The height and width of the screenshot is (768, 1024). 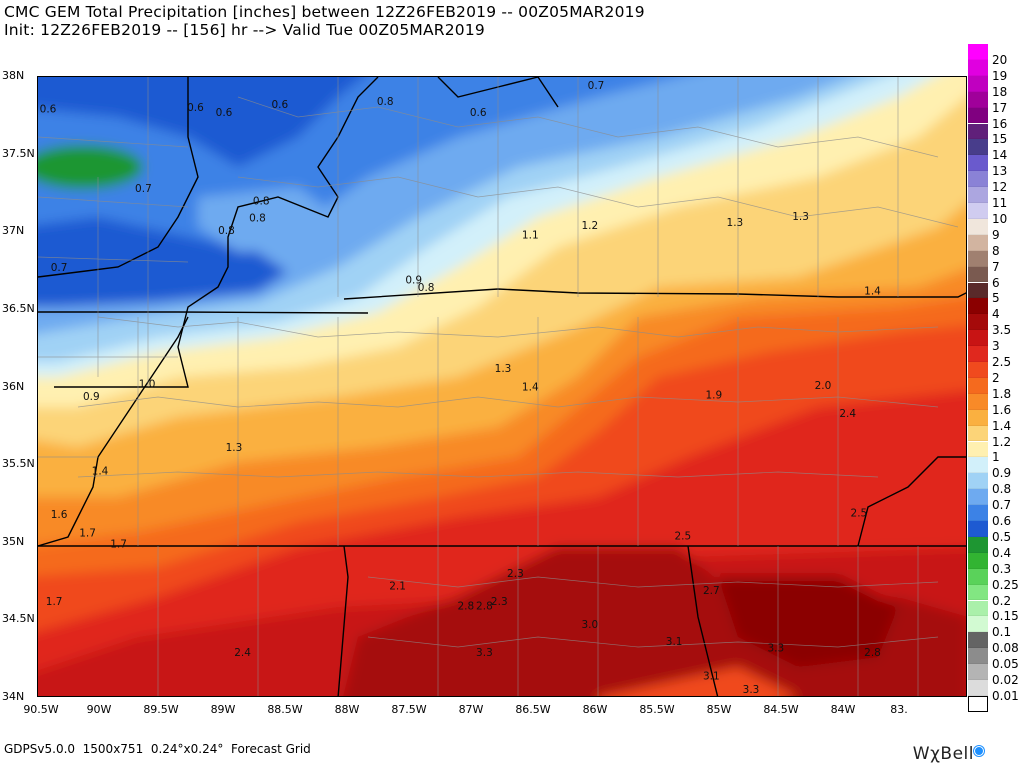 What do you see at coordinates (657, 709) in the screenshot?
I see `longitude-tick-label: 85.5W` at bounding box center [657, 709].